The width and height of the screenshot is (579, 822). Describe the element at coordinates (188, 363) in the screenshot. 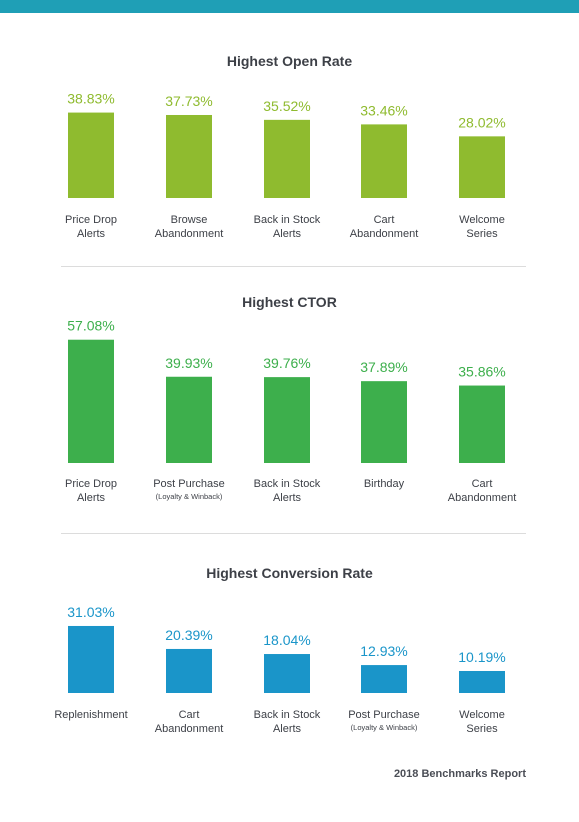

I see `bar-value-label: 39.93%` at that location.